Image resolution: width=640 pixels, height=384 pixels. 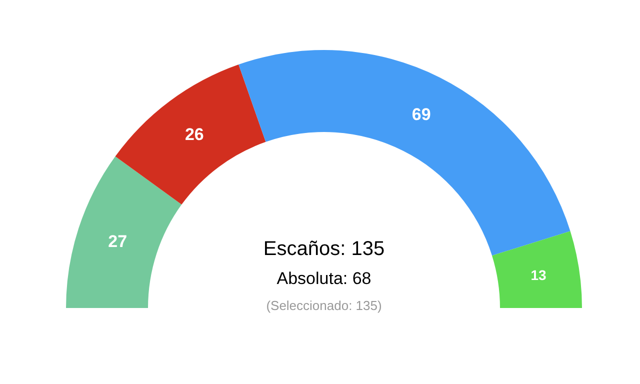 What do you see at coordinates (538, 275) in the screenshot?
I see `data-label: 13` at bounding box center [538, 275].